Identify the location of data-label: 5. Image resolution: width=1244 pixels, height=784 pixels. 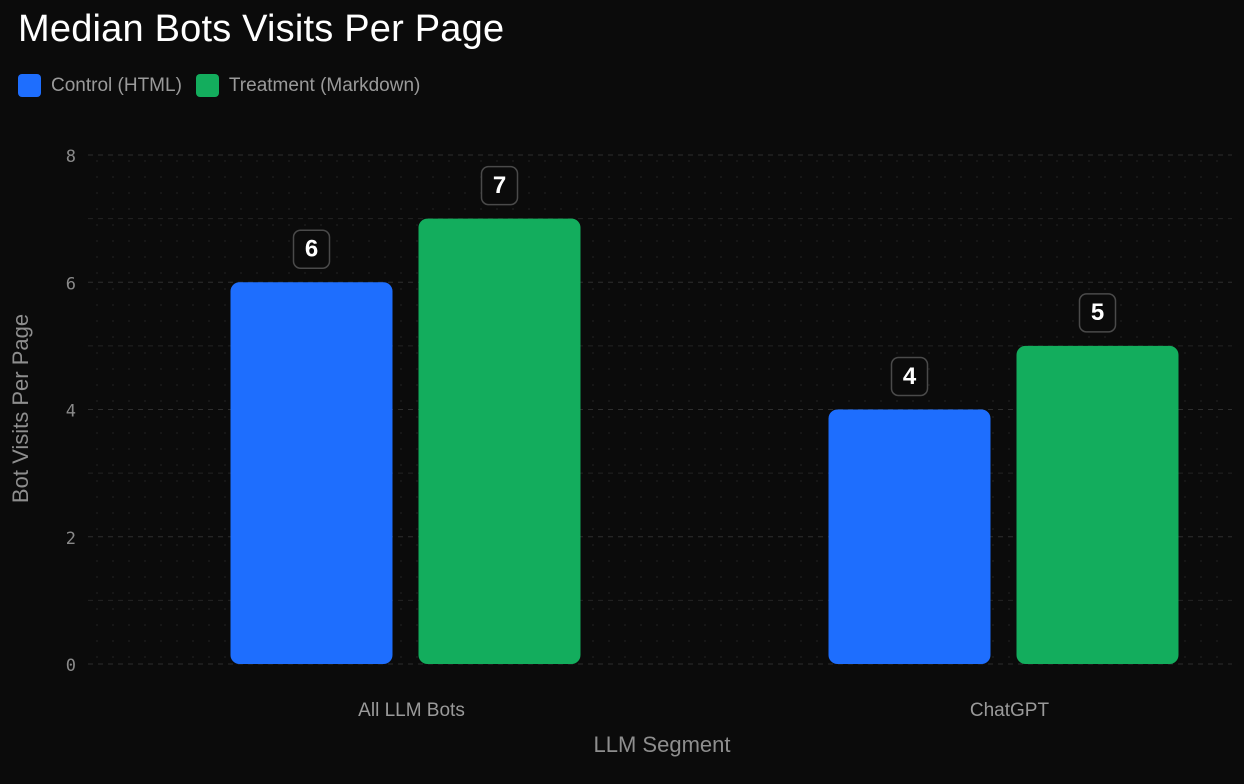
(1097, 312).